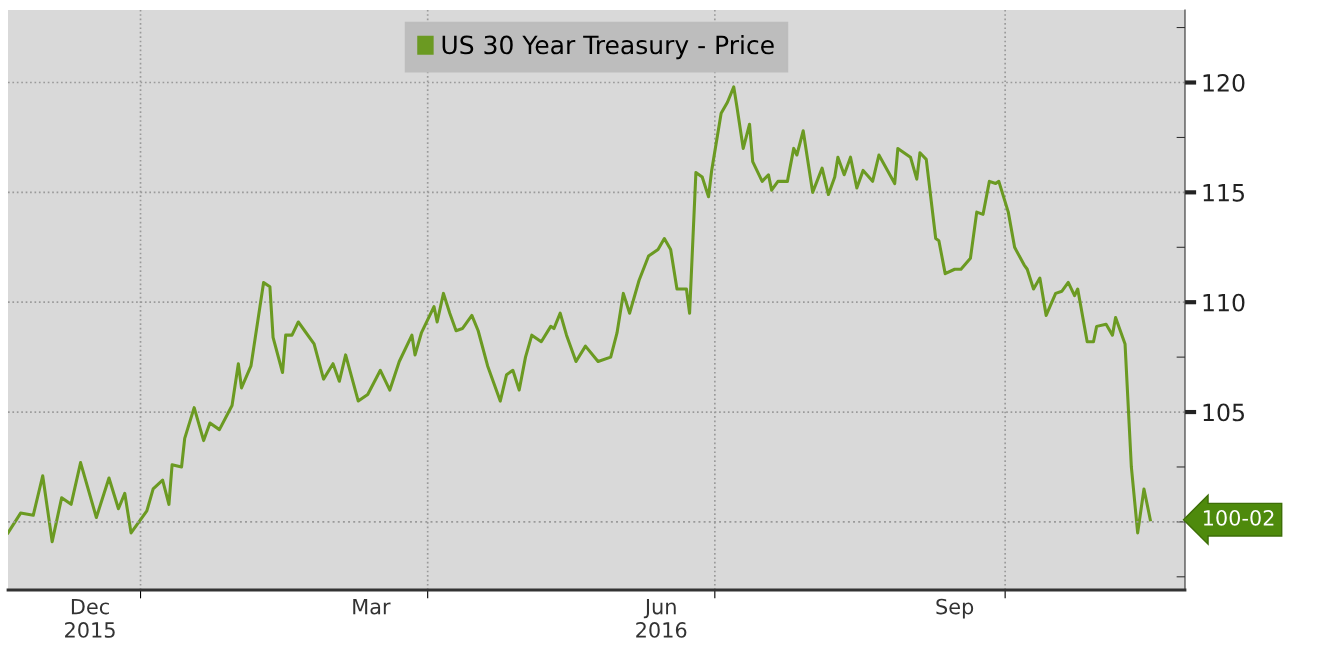  I want to click on y-tick-label: 115, so click(1223, 193).